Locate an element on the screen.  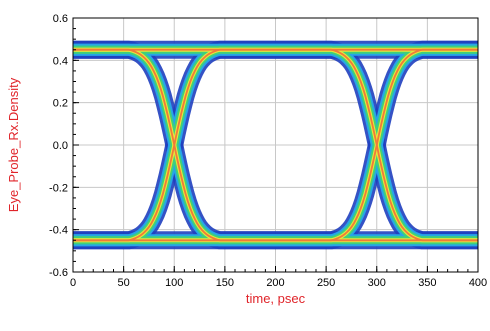
x-tick-label: 50 is located at coordinates (124, 283).